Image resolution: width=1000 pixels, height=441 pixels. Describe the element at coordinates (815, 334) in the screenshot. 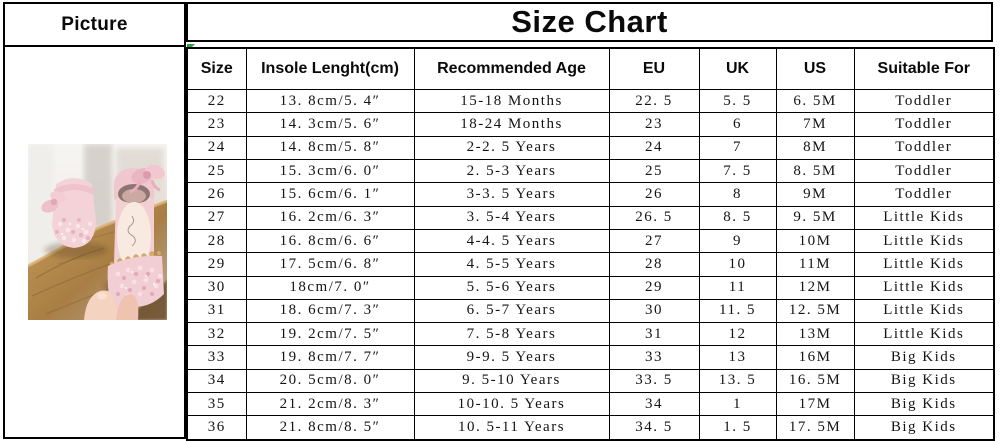

I see `table-cell: 13M` at that location.